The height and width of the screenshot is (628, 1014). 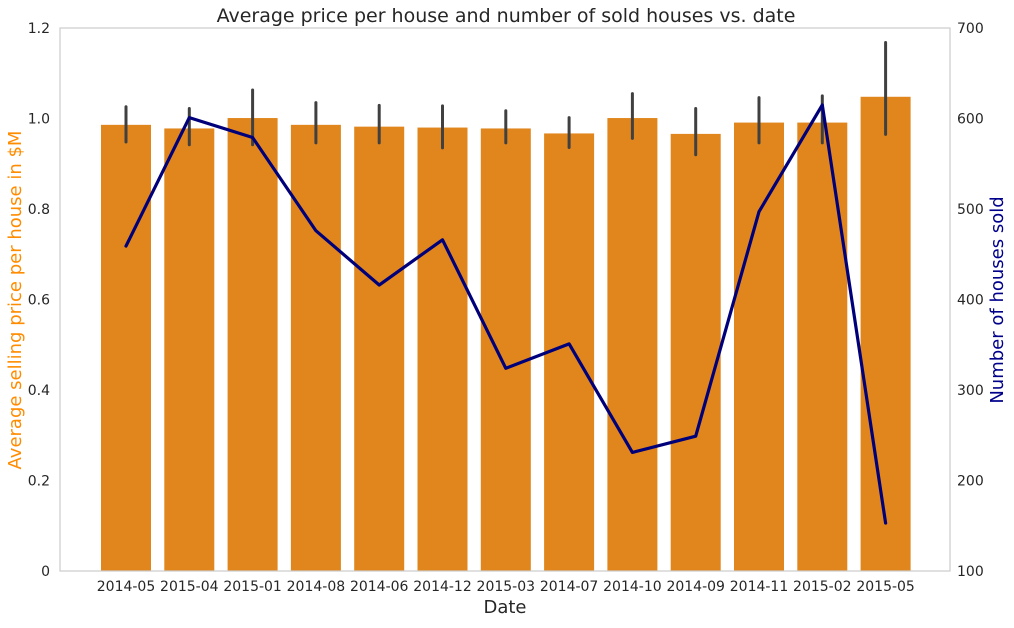 I want to click on y2-tick-label: 500, so click(x=970, y=210).